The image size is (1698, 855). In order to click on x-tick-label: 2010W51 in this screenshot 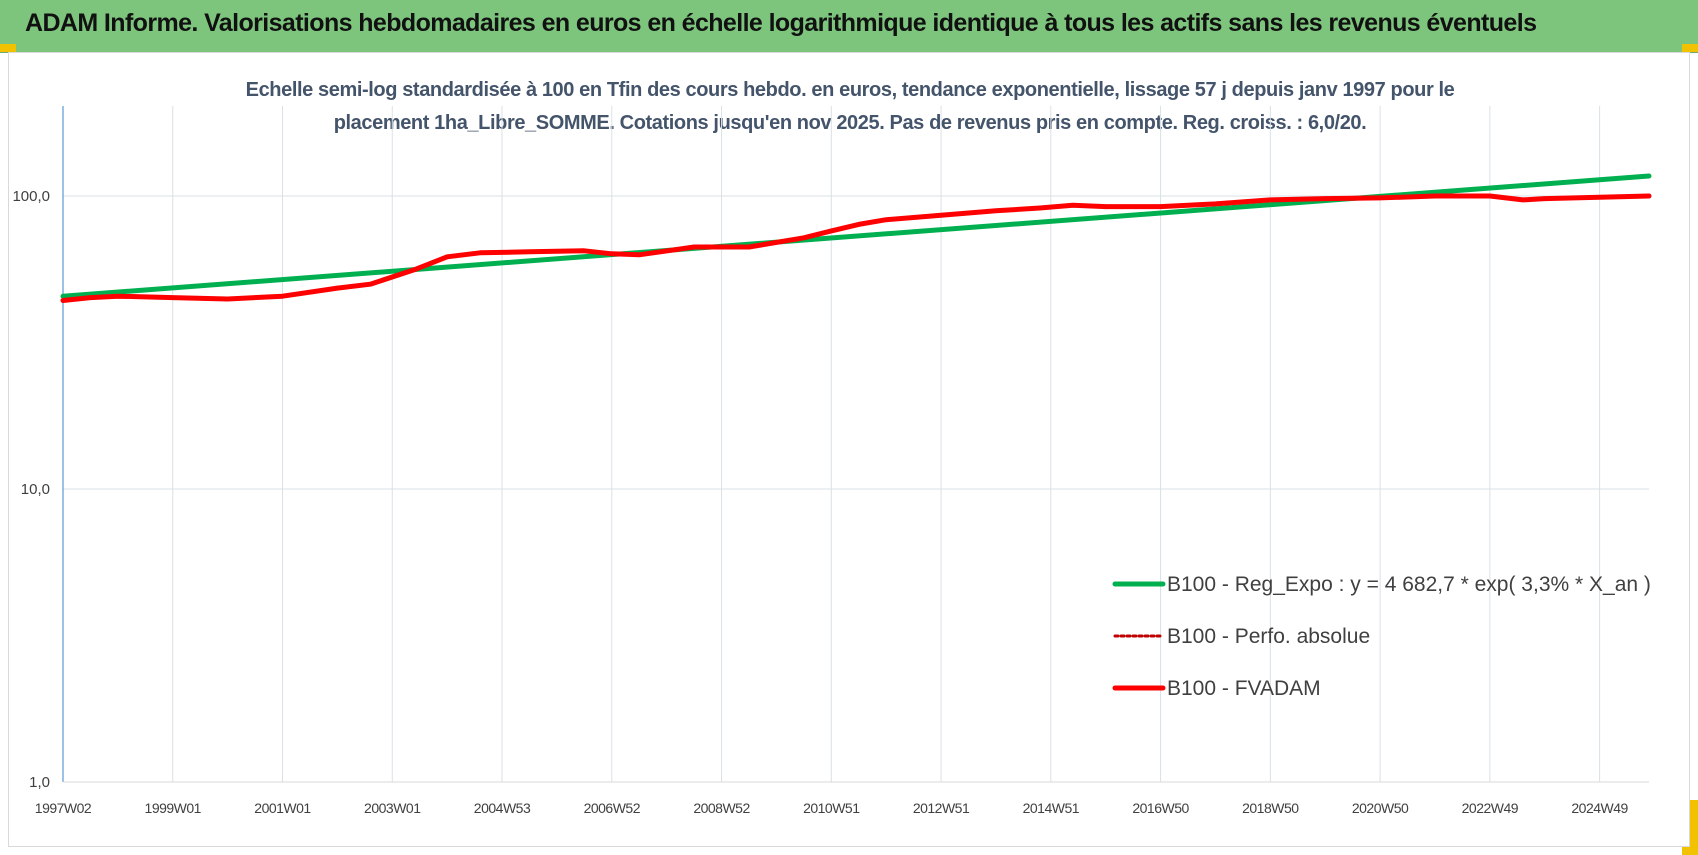, I will do `click(831, 808)`.